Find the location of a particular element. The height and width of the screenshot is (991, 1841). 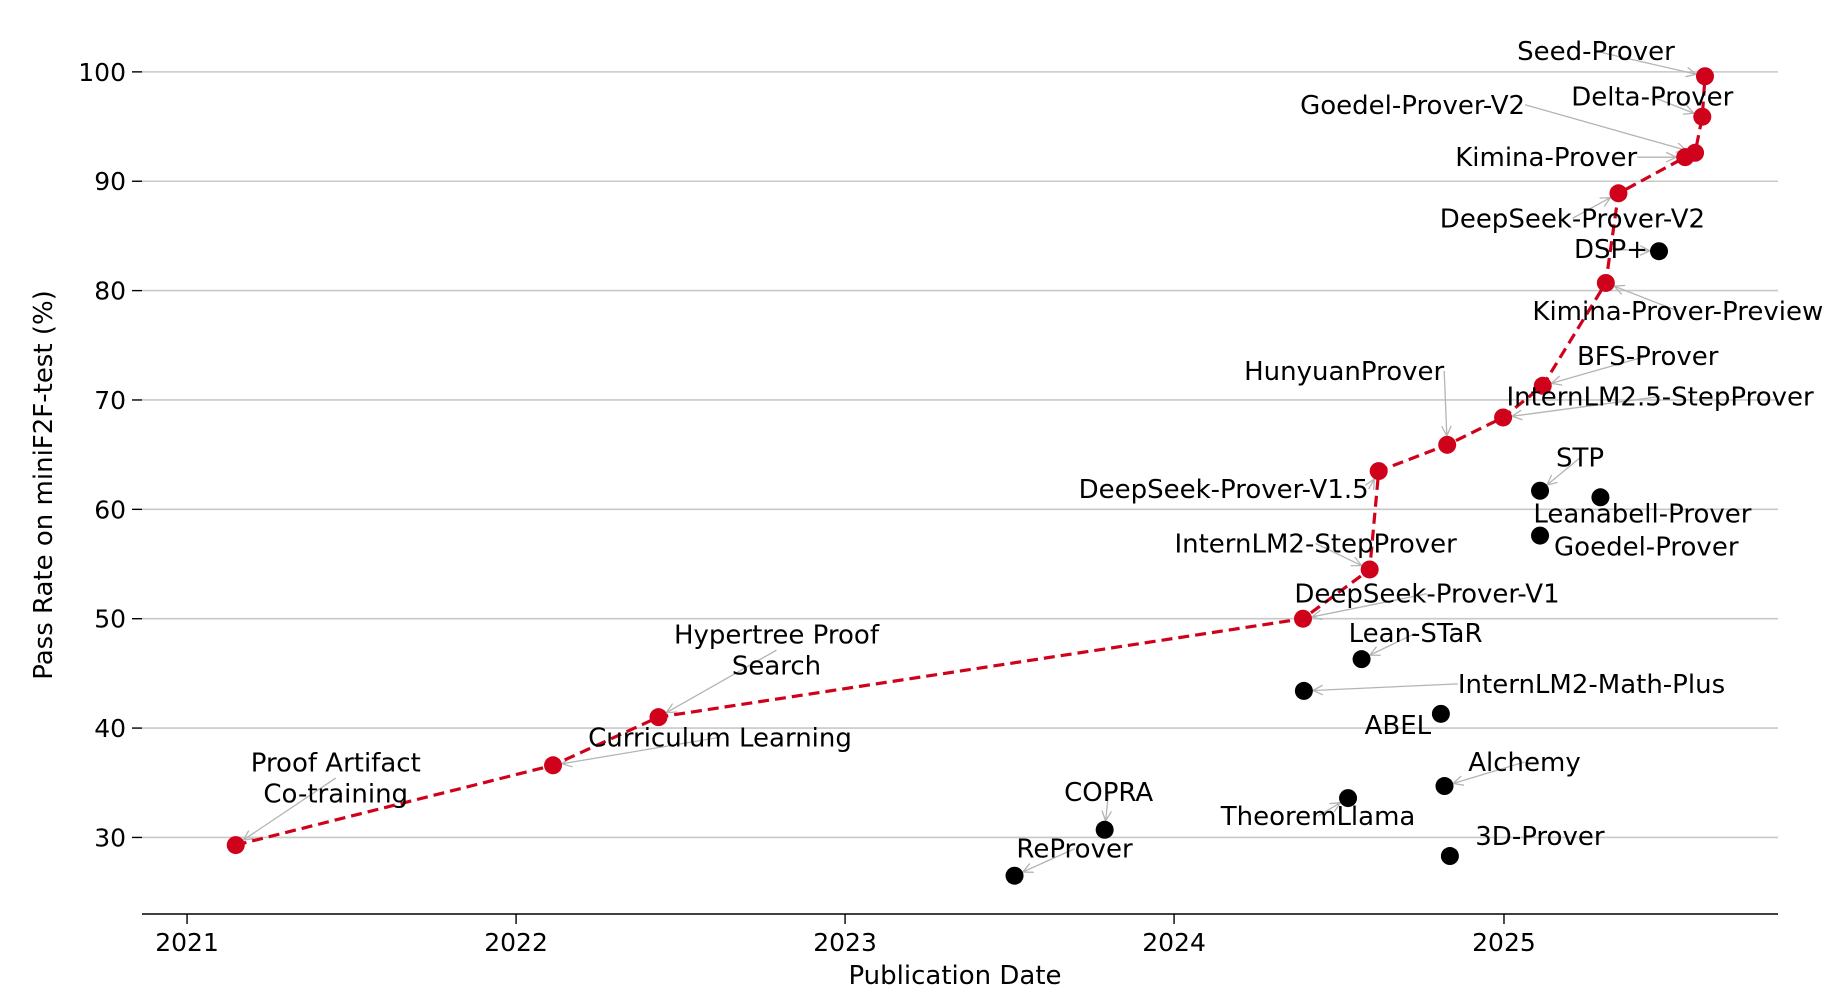

arrow-internlm2-stepprover is located at coordinates (1338, 554).